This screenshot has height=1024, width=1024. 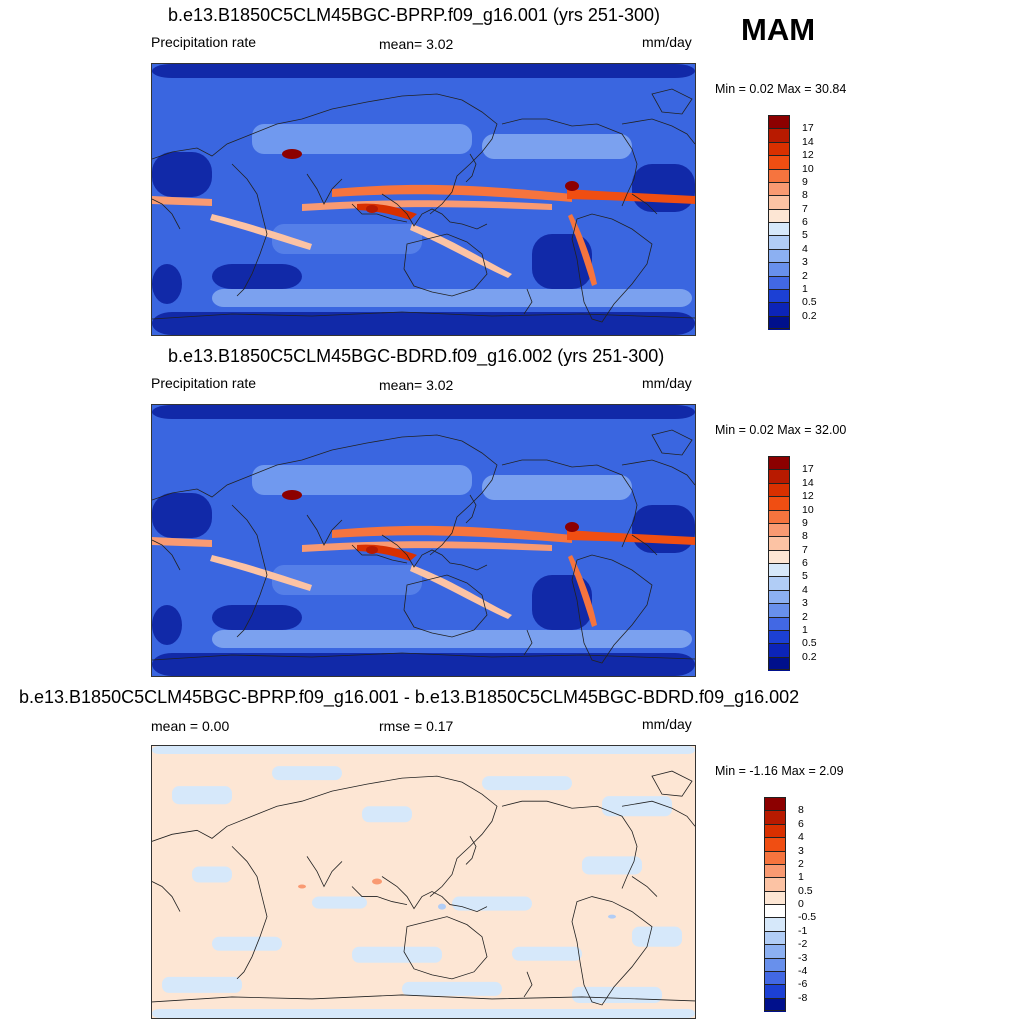 I want to click on panel1-mean-label: mean= 3.02, so click(x=416, y=44).